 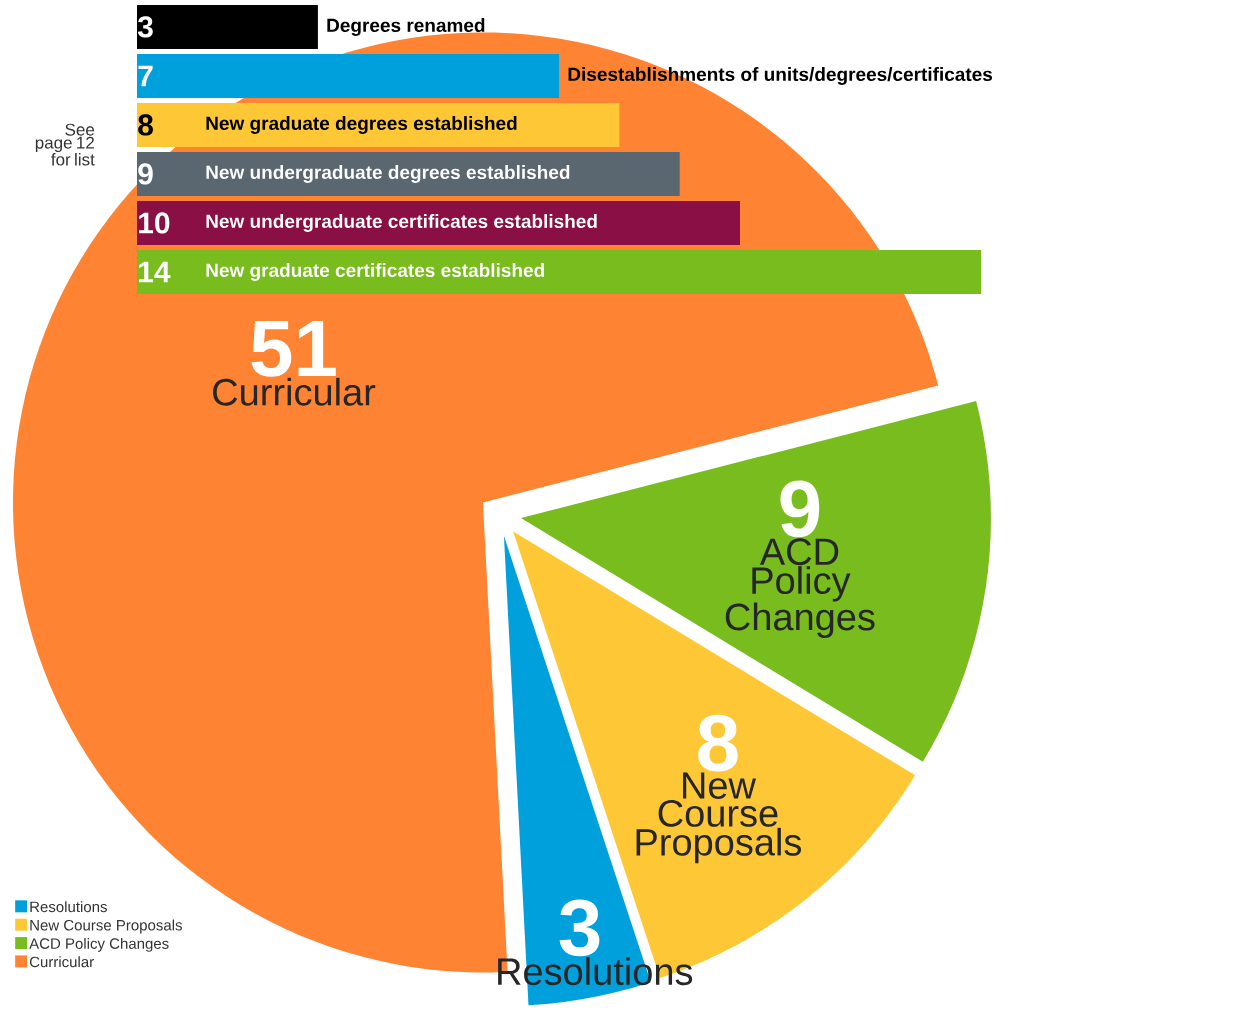 What do you see at coordinates (401, 223) in the screenshot?
I see `y-tick-label: New undergraduate certificates established` at bounding box center [401, 223].